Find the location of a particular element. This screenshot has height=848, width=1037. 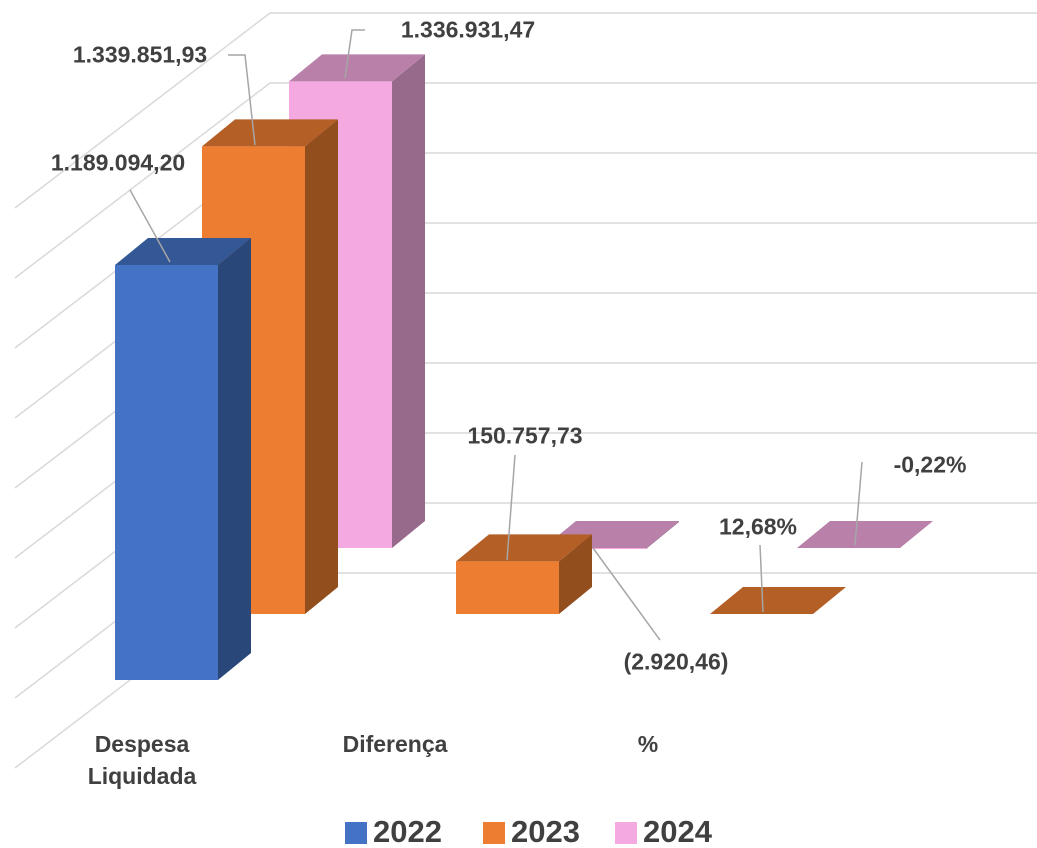

data-label: 1.189.094,20 is located at coordinates (118, 162).